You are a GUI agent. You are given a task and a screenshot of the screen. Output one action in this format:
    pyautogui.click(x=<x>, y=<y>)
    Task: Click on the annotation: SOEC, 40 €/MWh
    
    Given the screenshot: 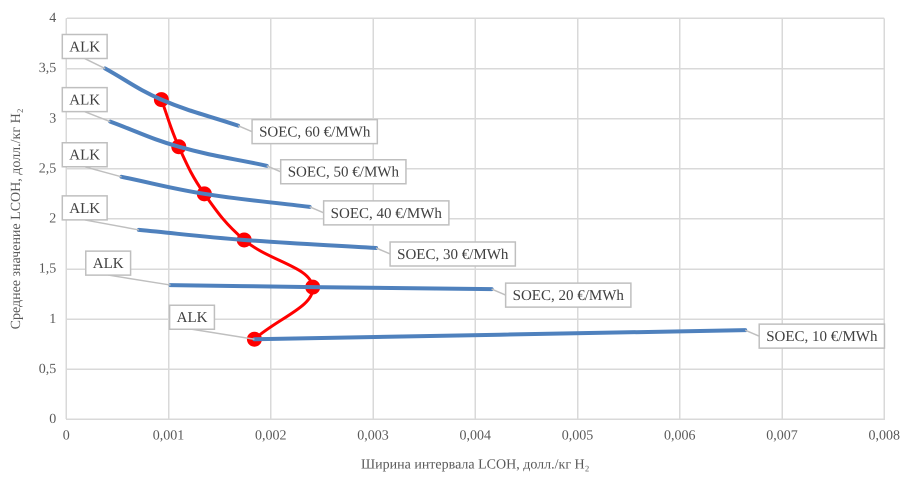 What is the action you would take?
    pyautogui.click(x=386, y=214)
    